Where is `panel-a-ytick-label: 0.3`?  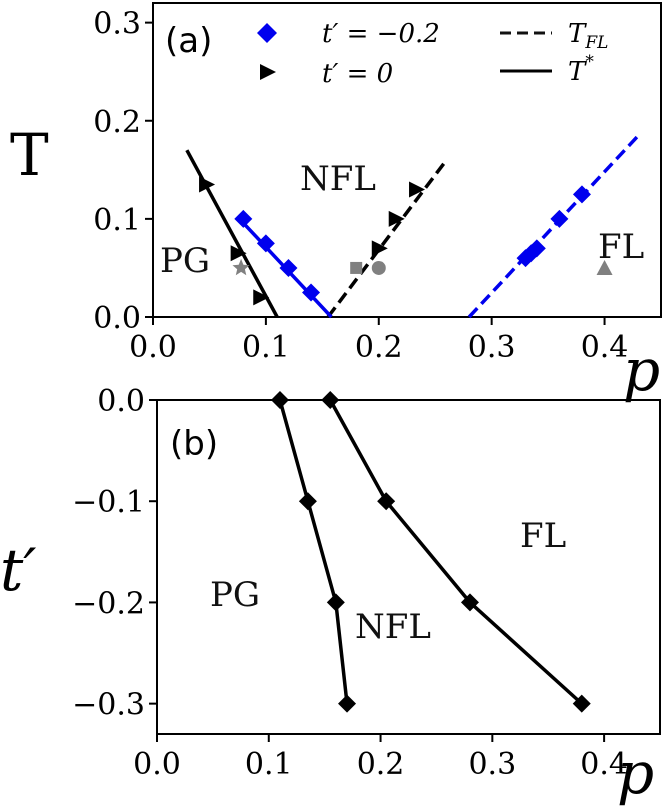
panel-a-ytick-label: 0.3 is located at coordinates (117, 24).